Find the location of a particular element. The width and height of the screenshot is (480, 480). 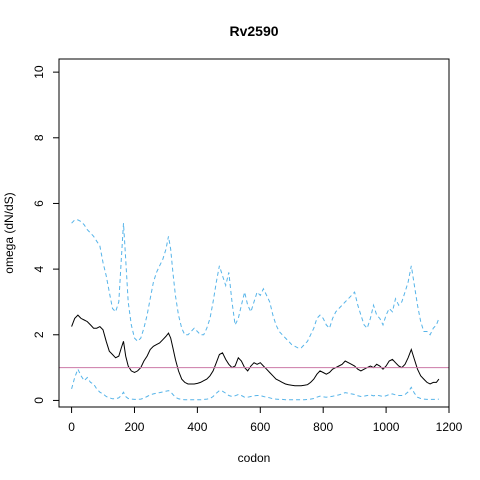

x-tick-label: 800 is located at coordinates (323, 427).